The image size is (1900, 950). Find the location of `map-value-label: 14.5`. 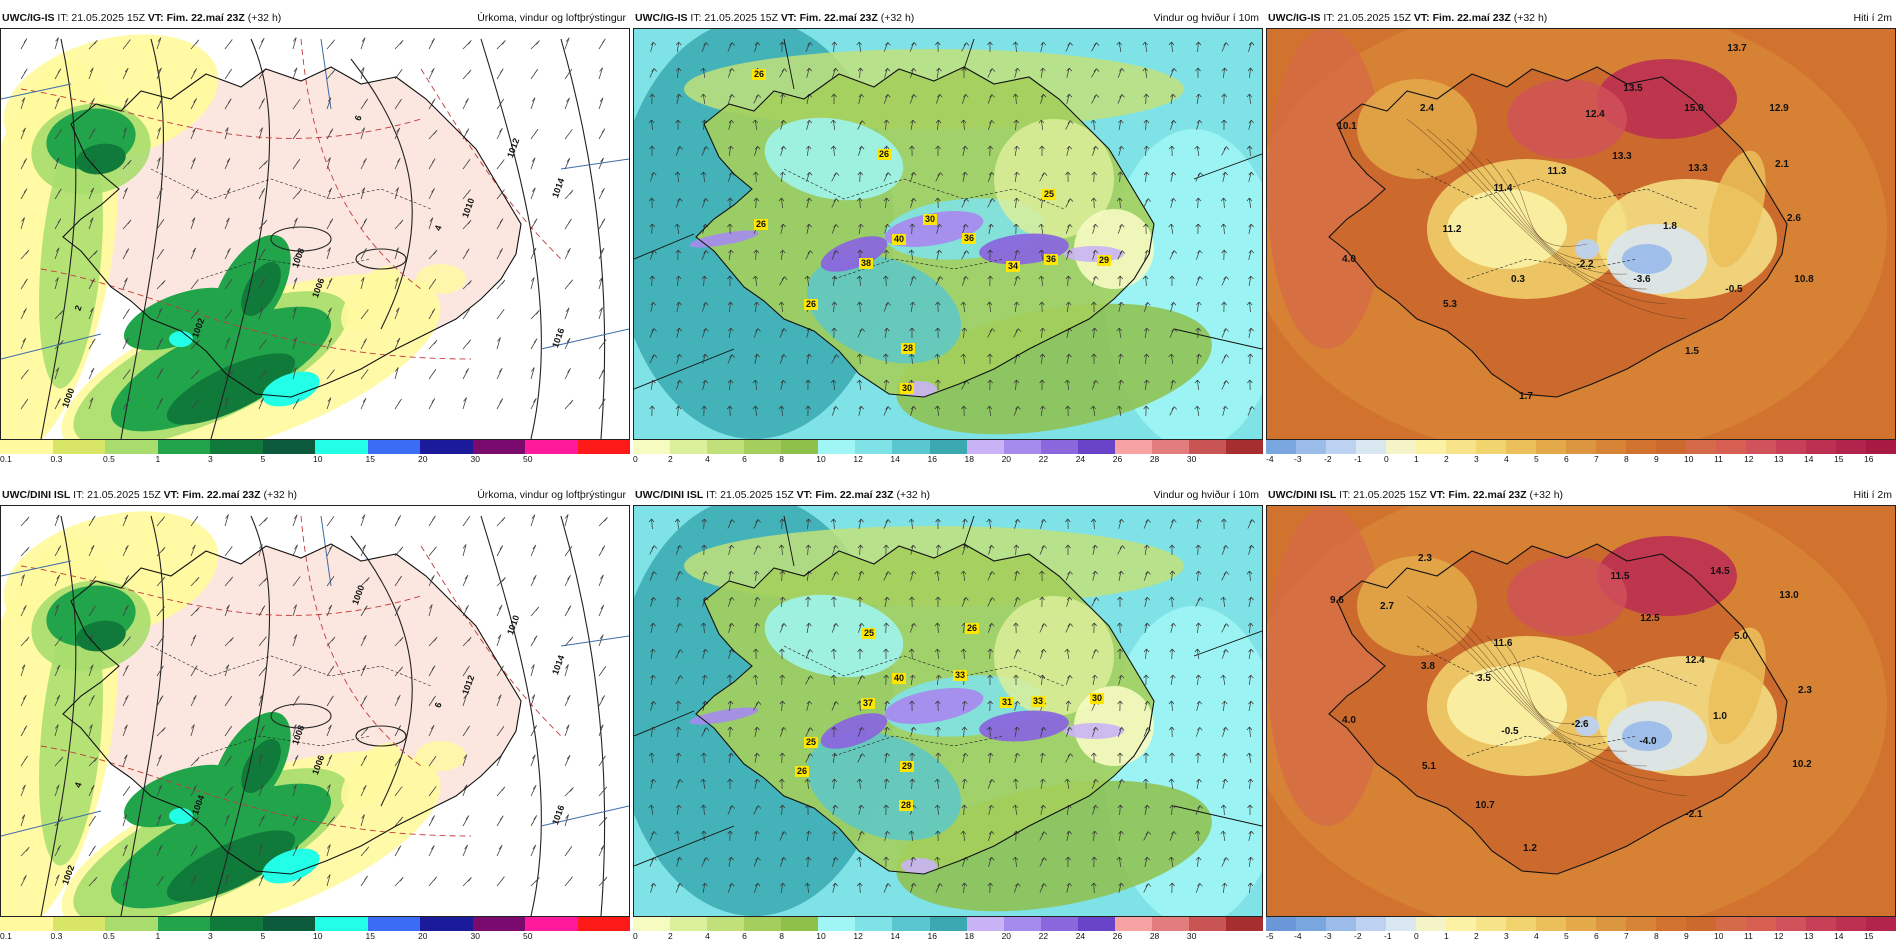

map-value-label: 14.5 is located at coordinates (1720, 571).